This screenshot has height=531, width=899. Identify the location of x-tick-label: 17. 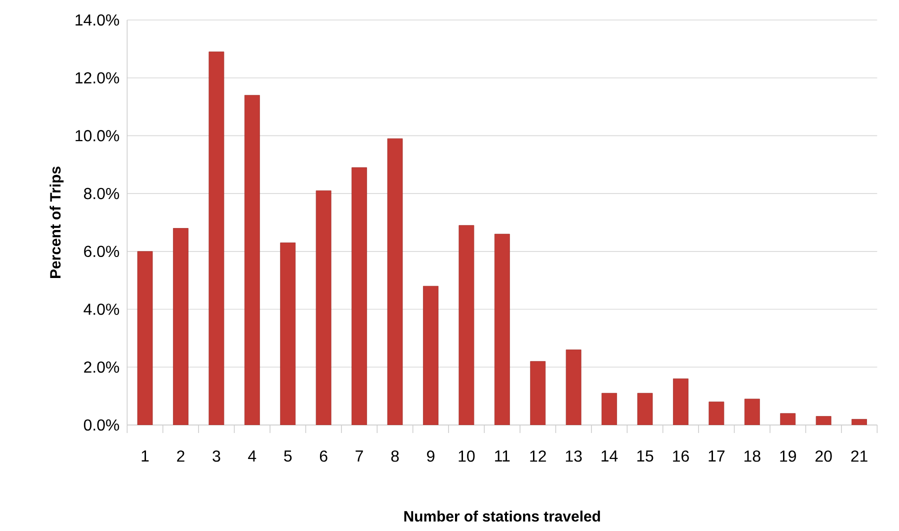
(716, 456).